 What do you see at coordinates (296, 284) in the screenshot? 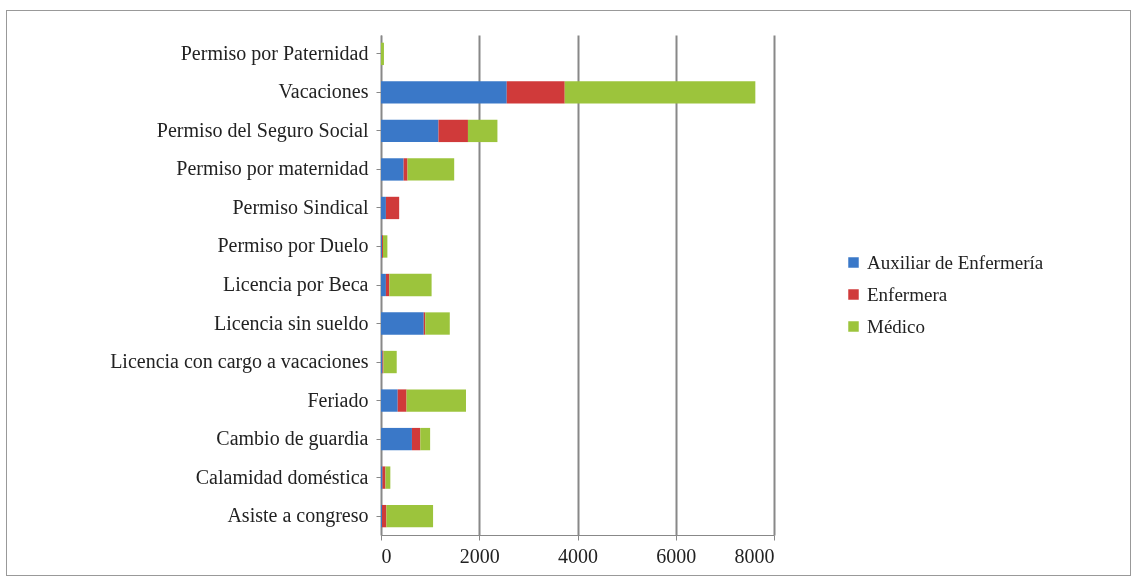
I see `y-tick-label: Licencia por Beca` at bounding box center [296, 284].